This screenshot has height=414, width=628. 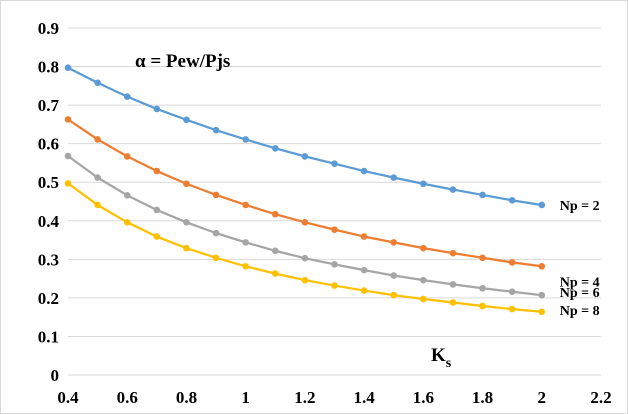 I want to click on x-axis-label: Ks, so click(x=441, y=358).